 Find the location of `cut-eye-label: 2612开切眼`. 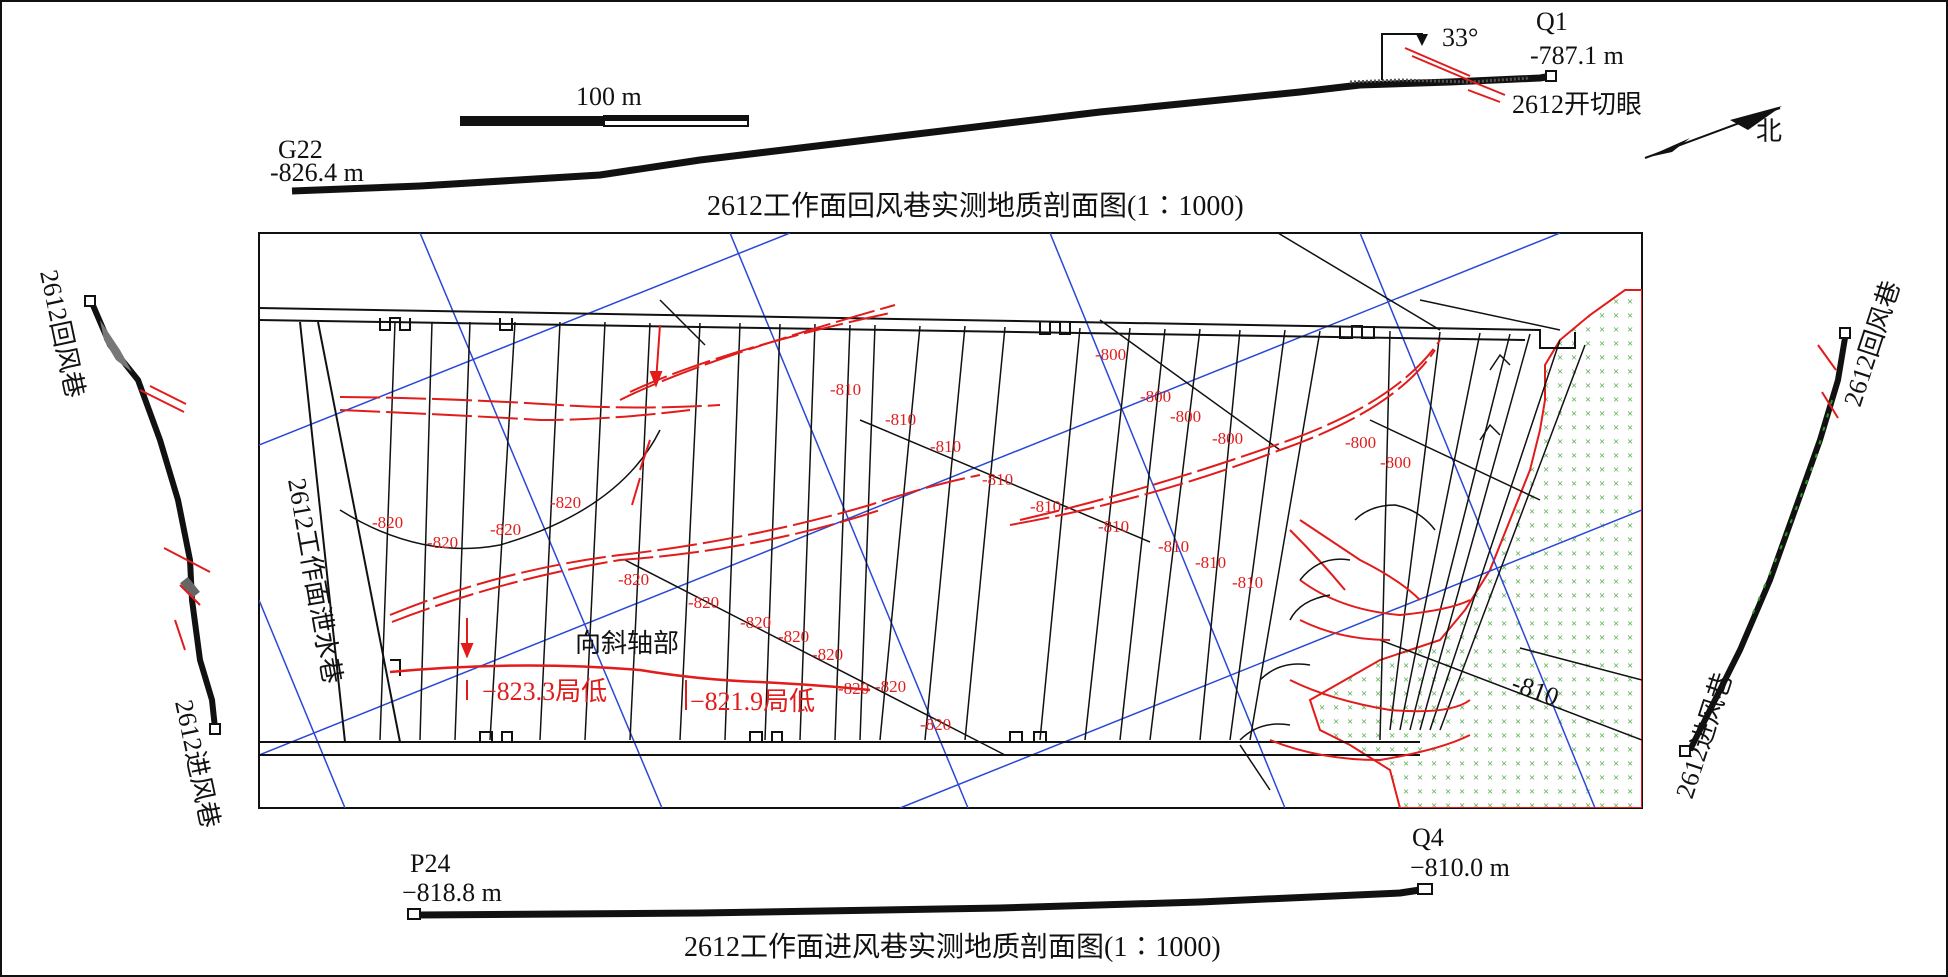

cut-eye-label: 2612开切眼 is located at coordinates (1577, 104).